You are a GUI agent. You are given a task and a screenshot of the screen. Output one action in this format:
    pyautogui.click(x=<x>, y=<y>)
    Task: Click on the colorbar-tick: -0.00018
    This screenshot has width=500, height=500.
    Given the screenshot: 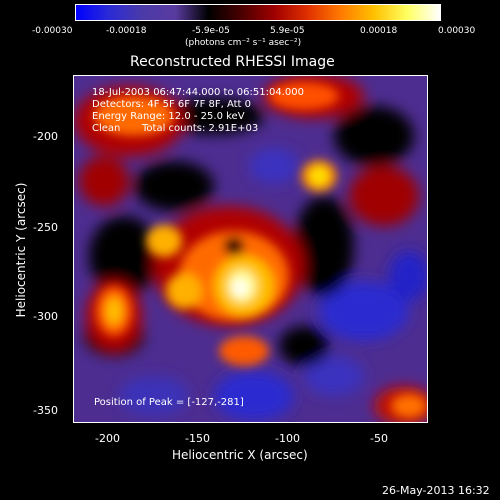 What is the action you would take?
    pyautogui.click(x=126, y=31)
    